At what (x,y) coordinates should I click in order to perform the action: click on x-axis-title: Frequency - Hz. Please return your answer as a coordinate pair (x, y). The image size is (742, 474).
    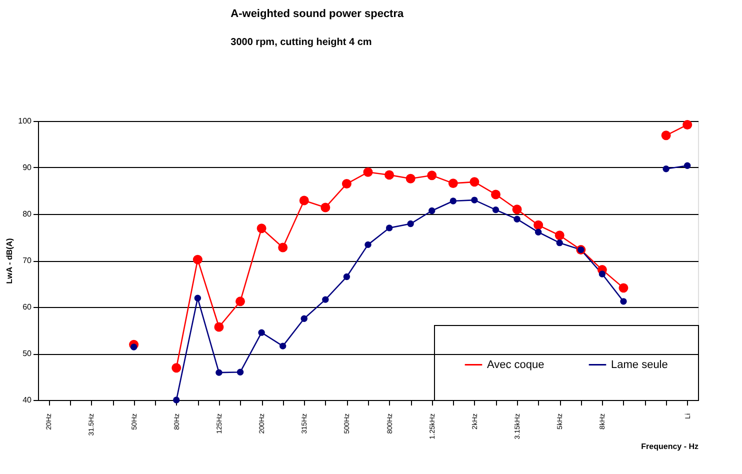
    Looking at the image, I should click on (669, 447).